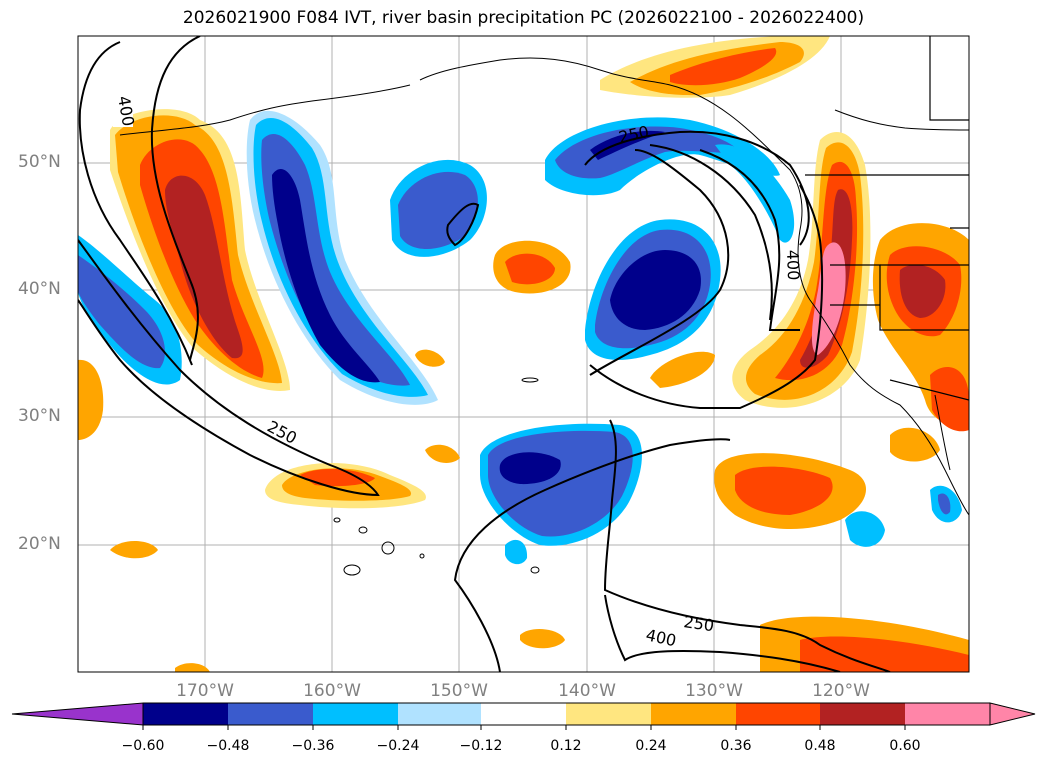 The height and width of the screenshot is (765, 1047). I want to click on precip-blob-e, so click(865, 529).